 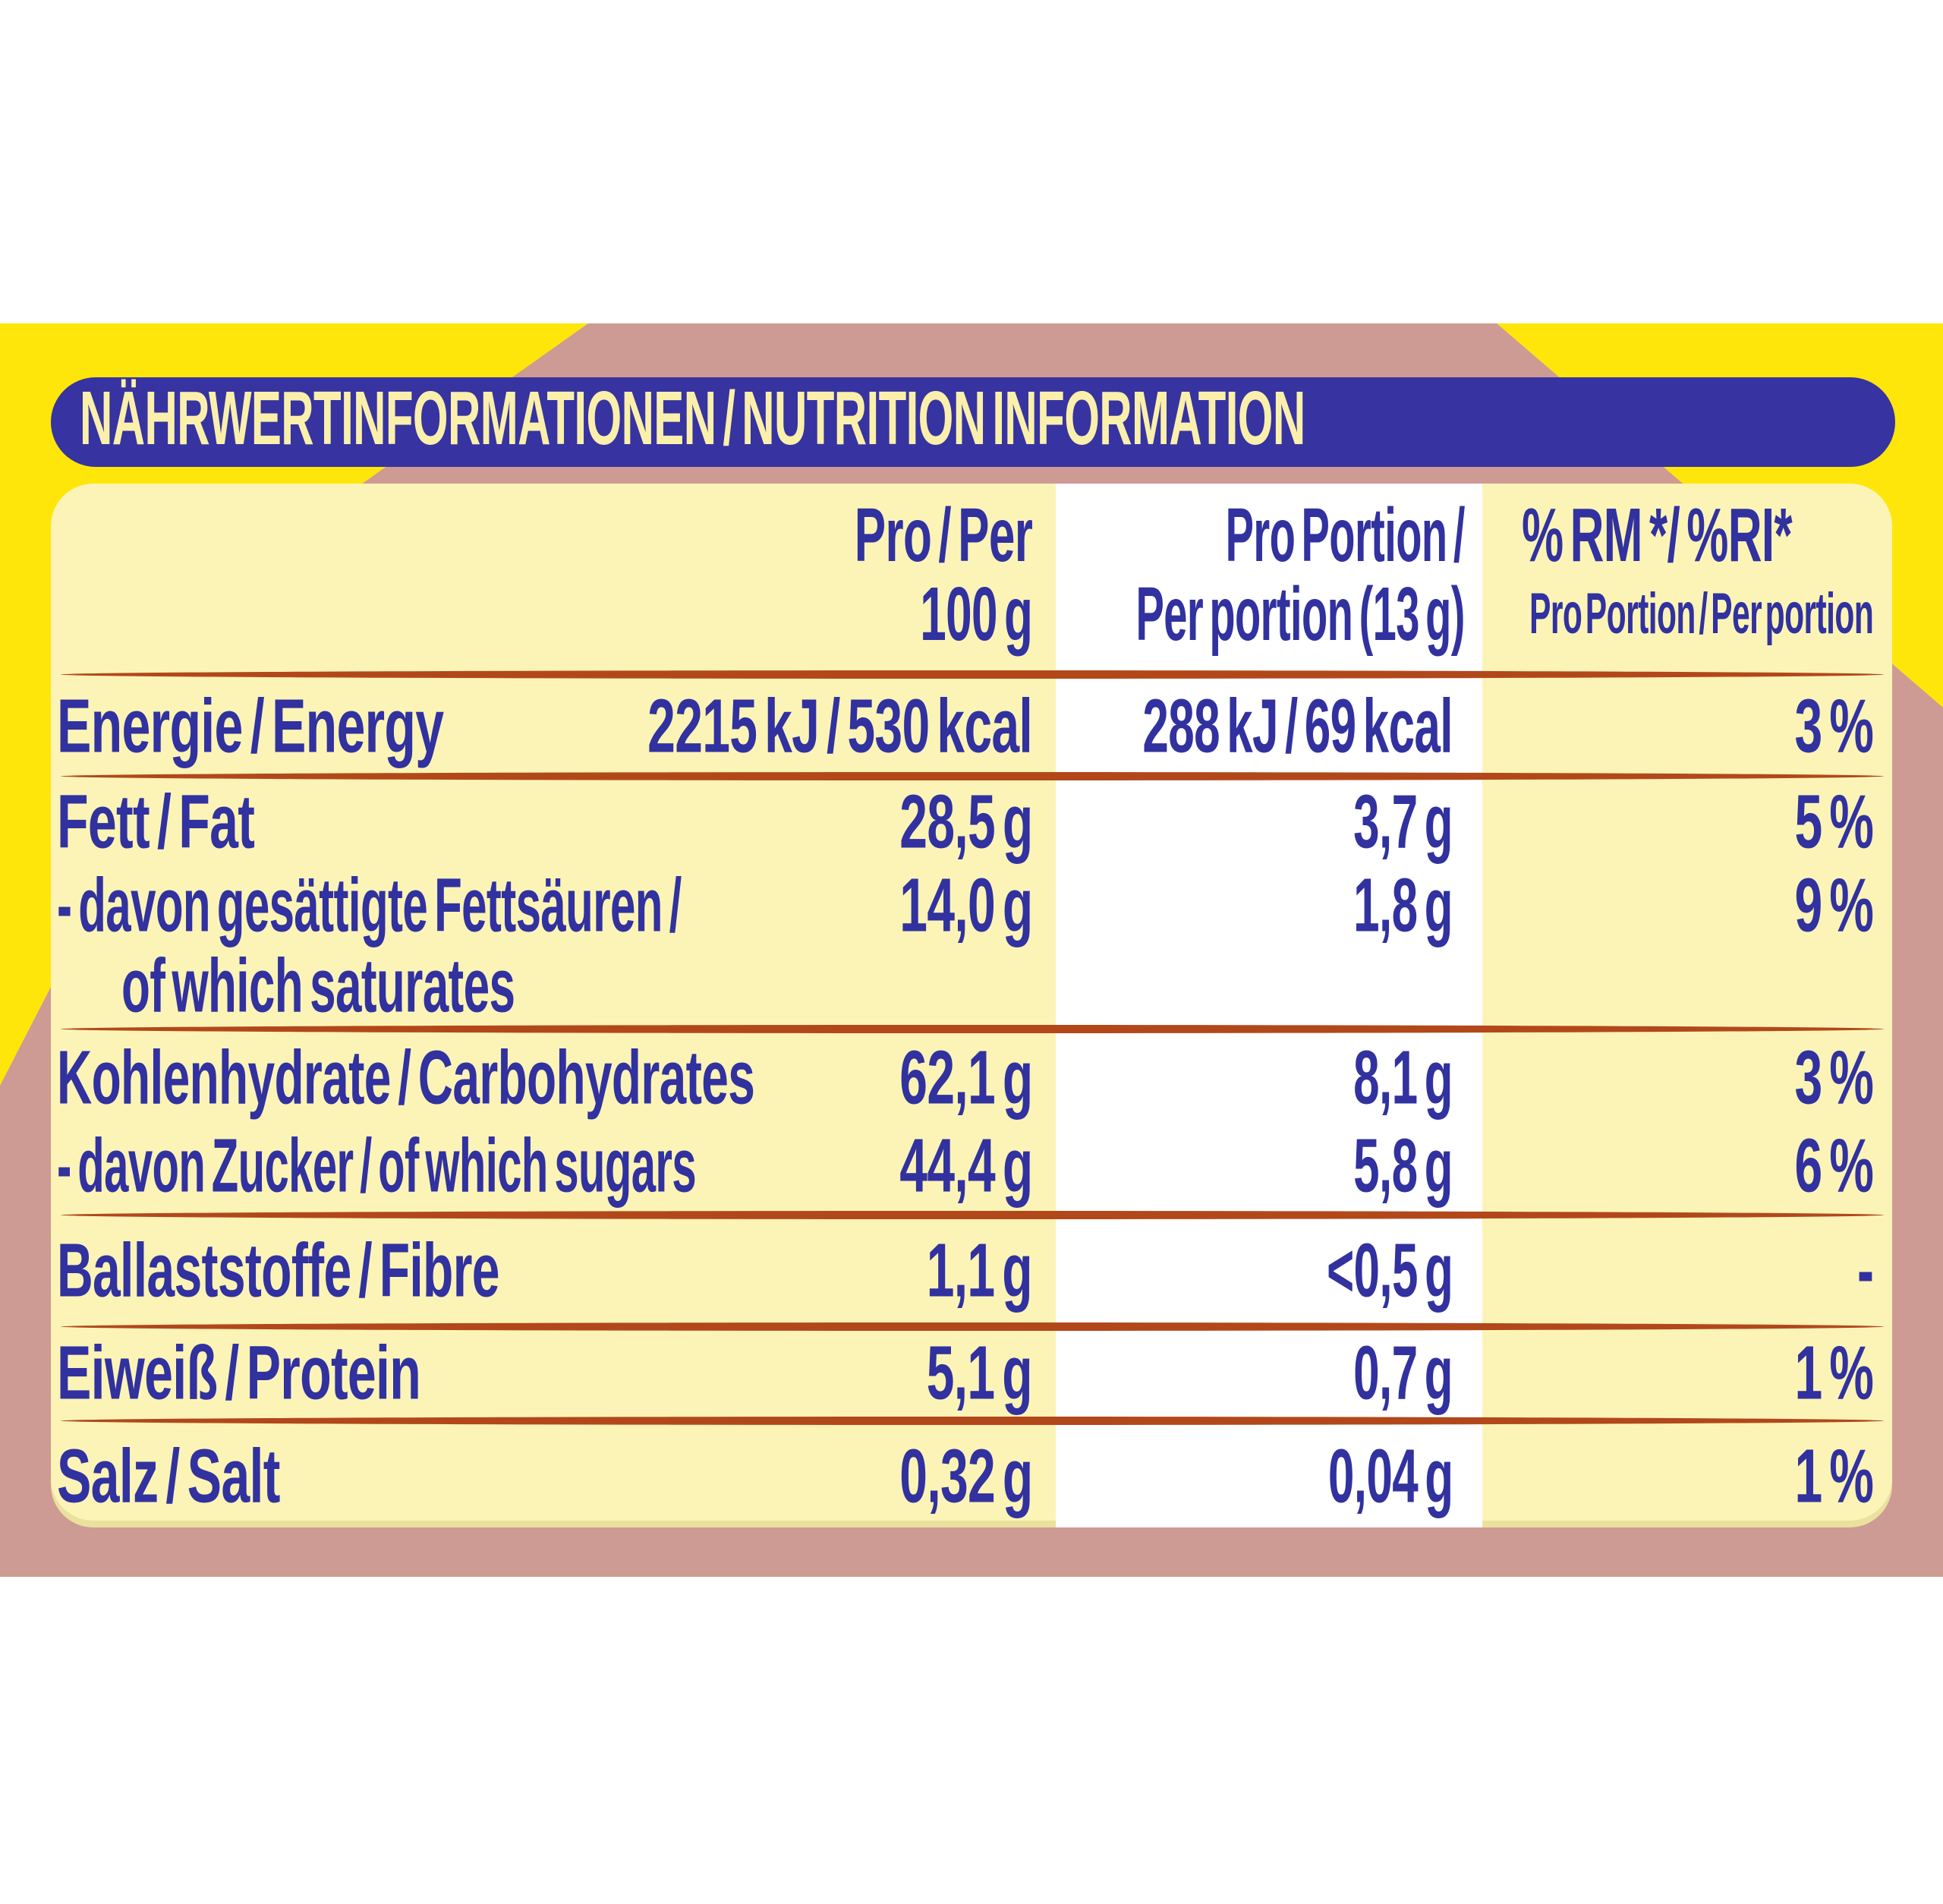 I want to click on header-per-100g-line2: 100 g, so click(x=976, y=614).